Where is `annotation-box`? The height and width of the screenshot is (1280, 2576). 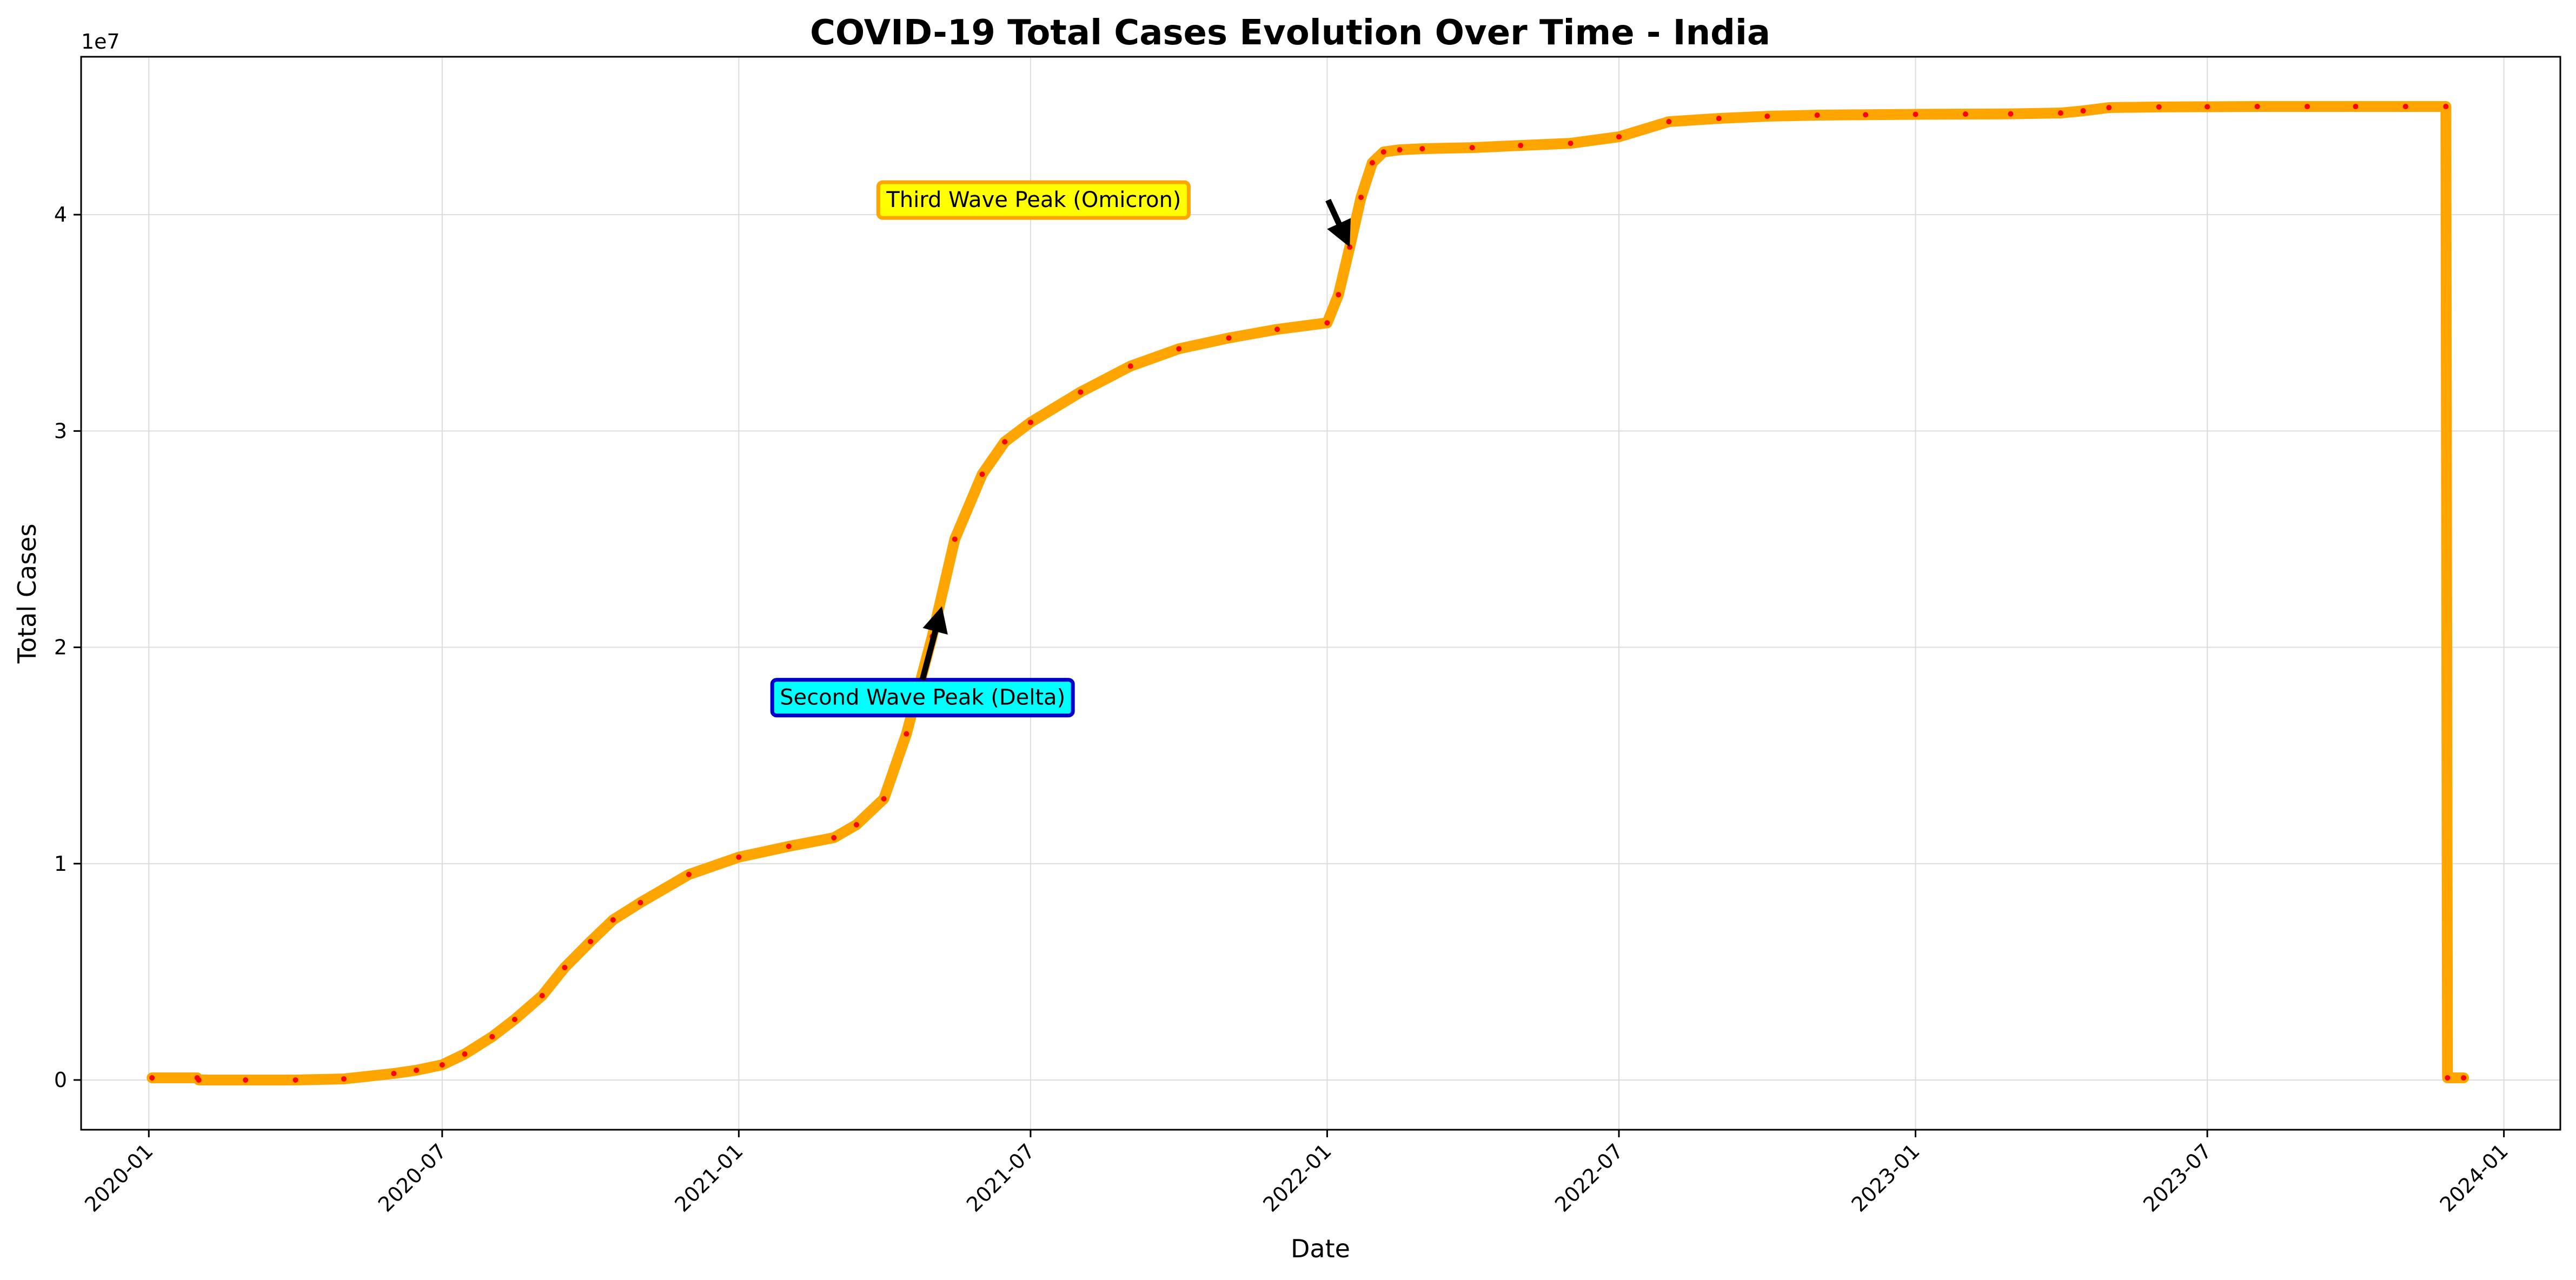
annotation-box is located at coordinates (1033, 200).